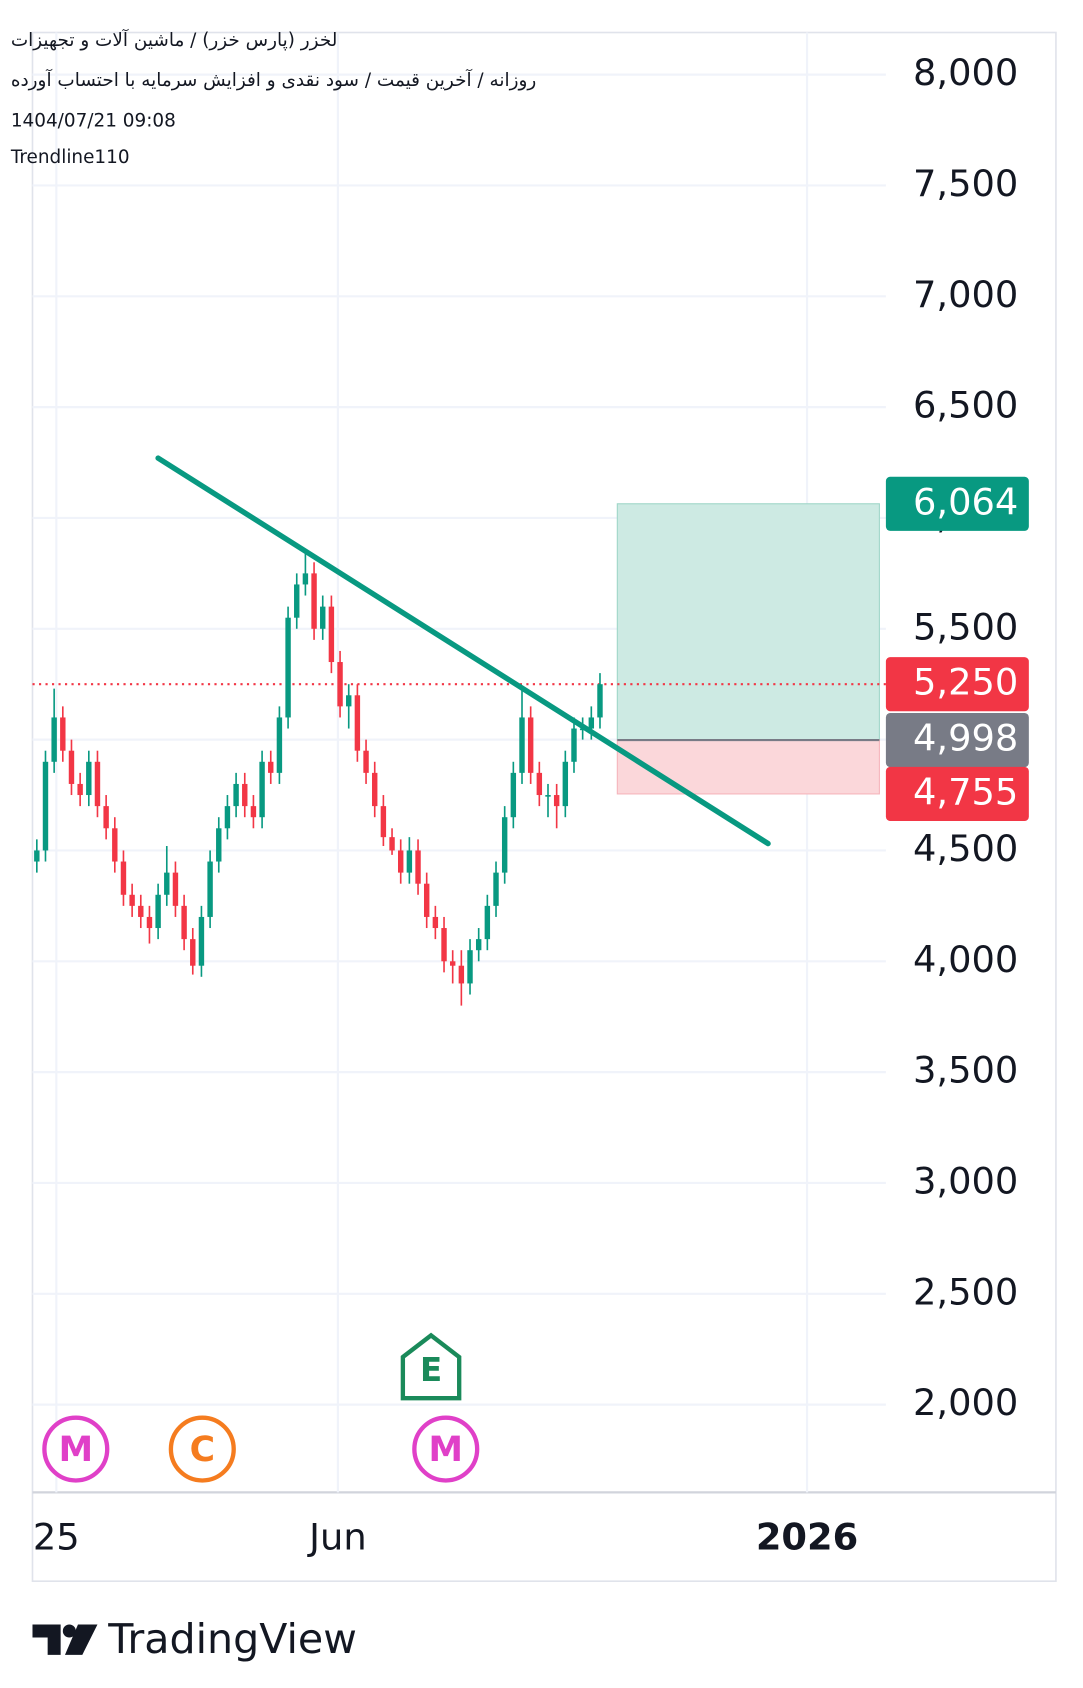 This screenshot has height=1688, width=1083. What do you see at coordinates (965, 1180) in the screenshot?
I see `y-tick-label: 3,000` at bounding box center [965, 1180].